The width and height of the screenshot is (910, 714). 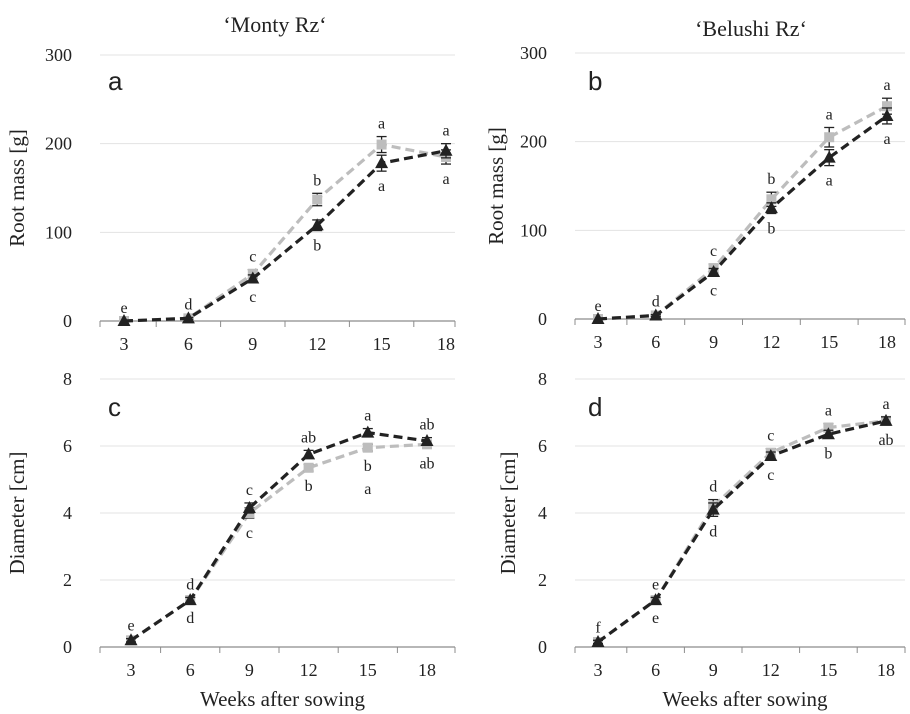 I want to click on series-square: f e d c a a, so click(x=742, y=521).